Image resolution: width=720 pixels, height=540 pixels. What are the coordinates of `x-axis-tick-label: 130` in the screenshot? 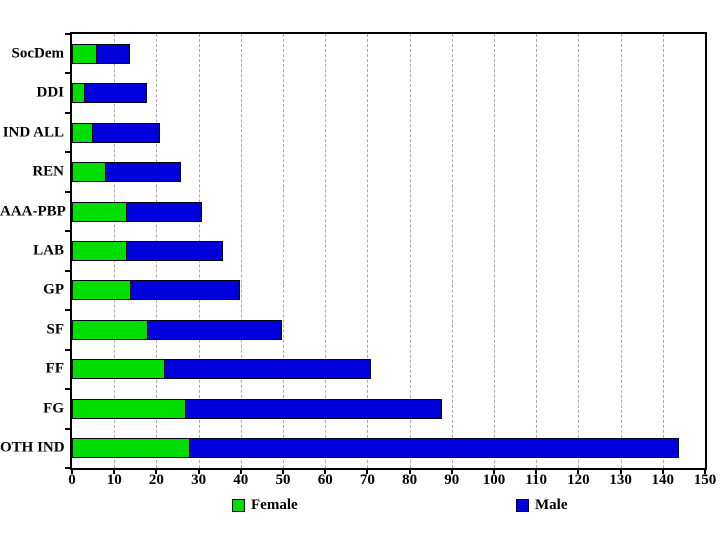 It's located at (620, 480).